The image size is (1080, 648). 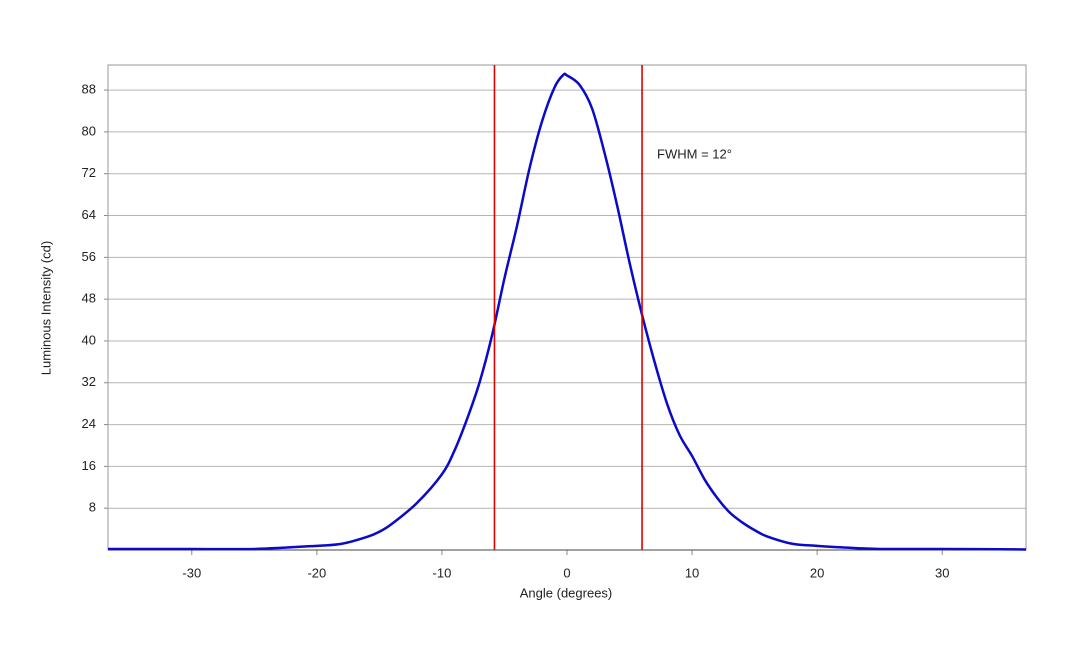 What do you see at coordinates (692, 572) in the screenshot?
I see `x-tick-label: 10` at bounding box center [692, 572].